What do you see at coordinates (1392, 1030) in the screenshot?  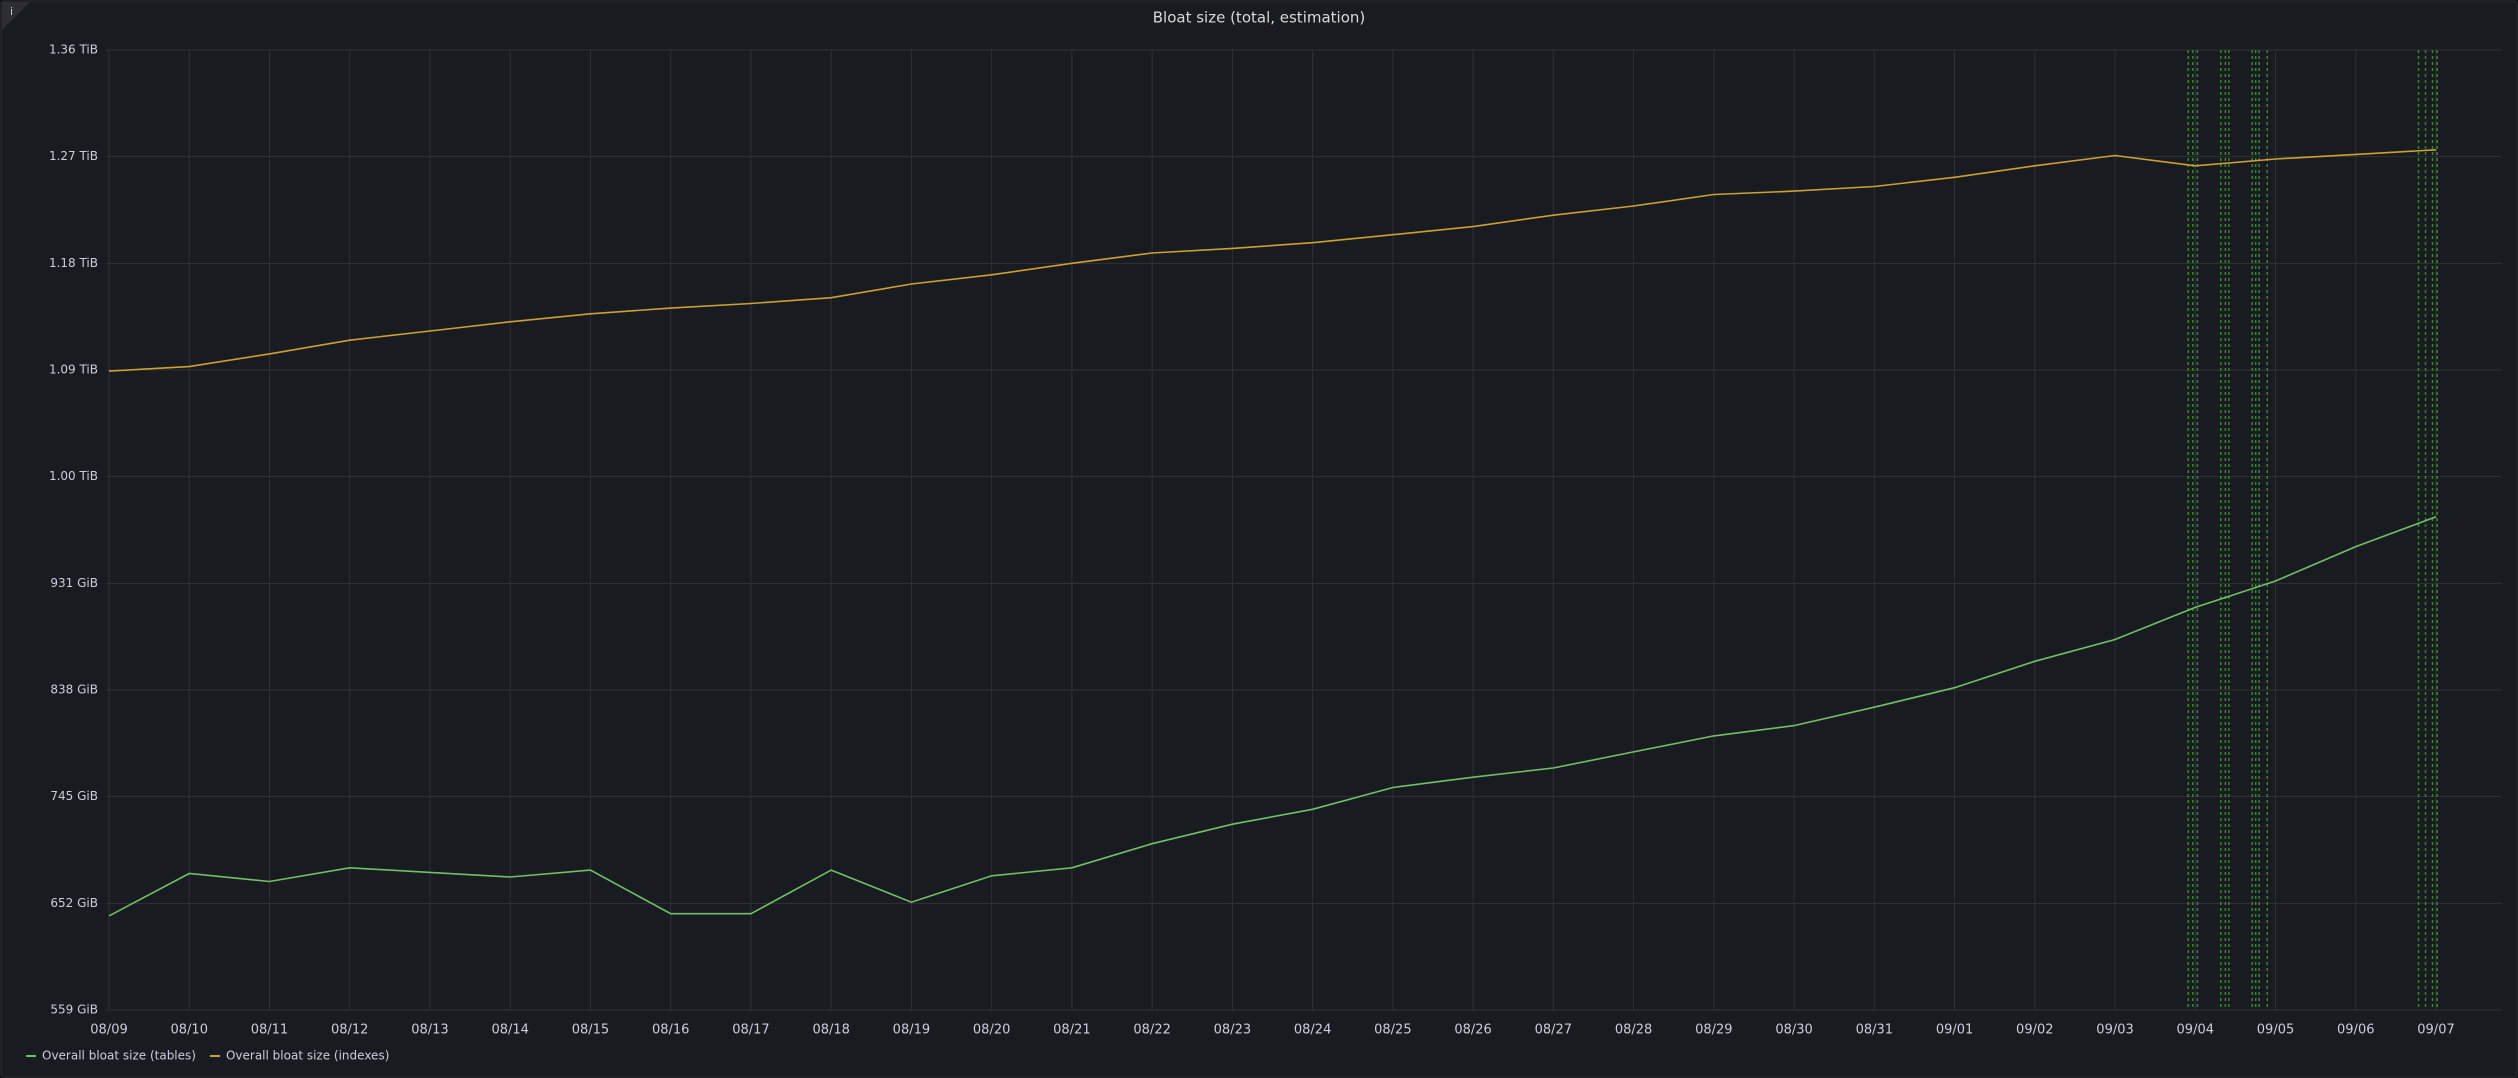 I see `x-tick-label: 08/25` at bounding box center [1392, 1030].